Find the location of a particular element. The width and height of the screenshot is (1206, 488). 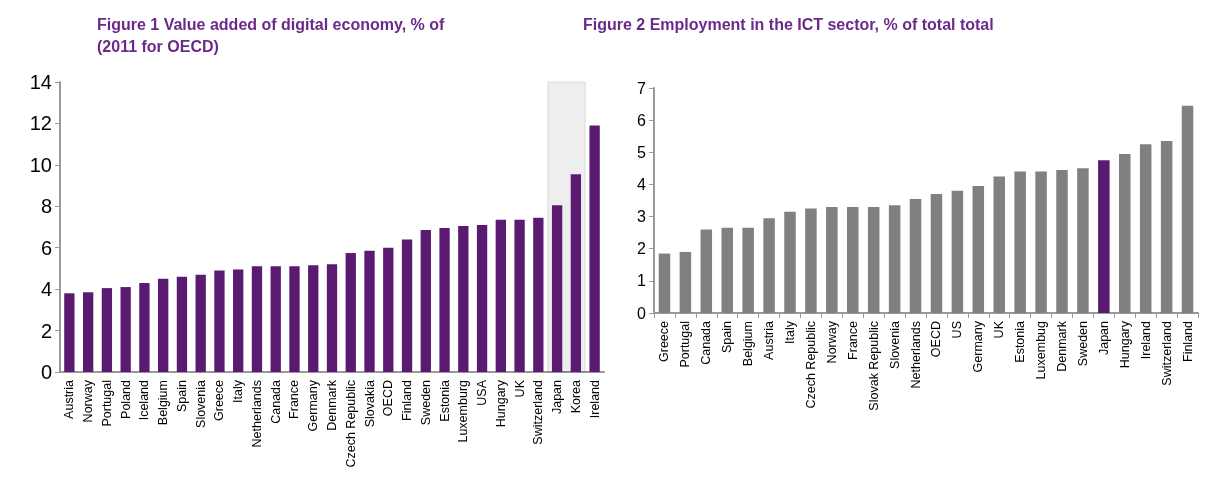

x-tick-label: Belgium is located at coordinates (748, 344).